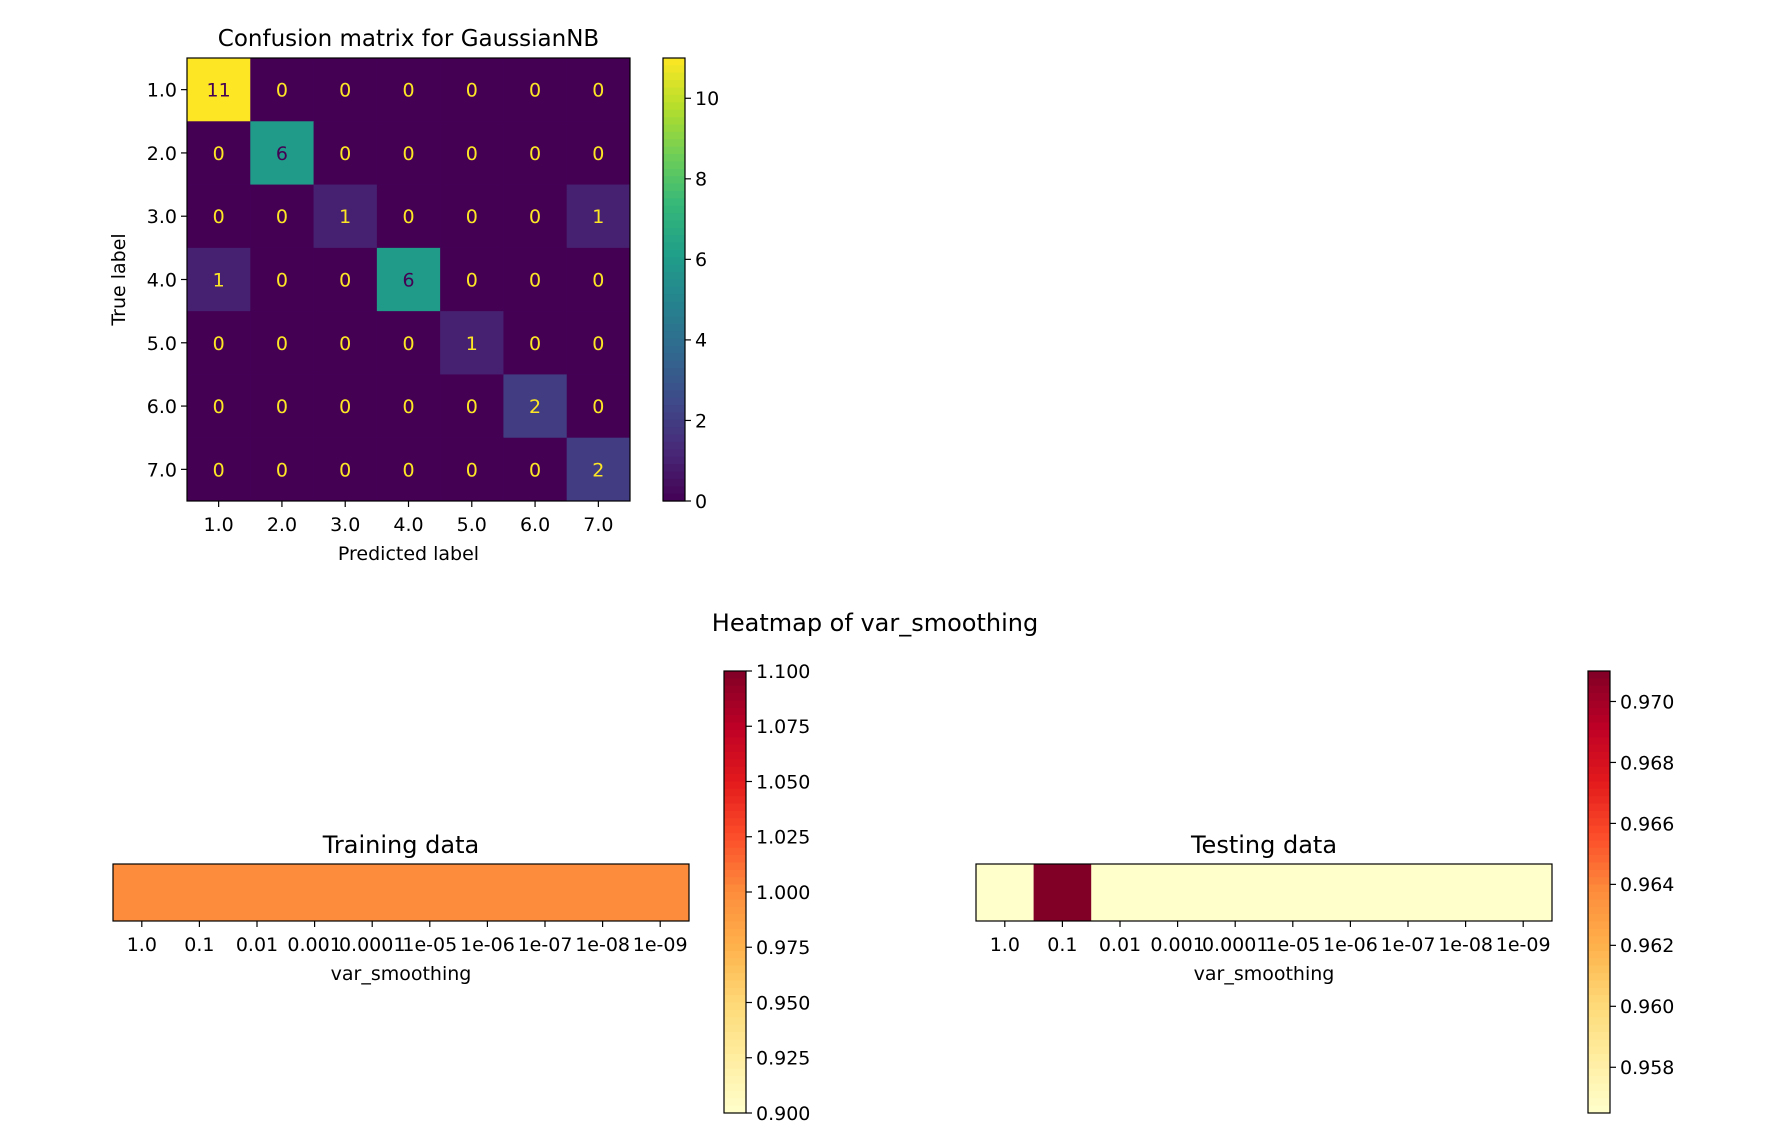 The height and width of the screenshot is (1142, 1780). Describe the element at coordinates (372, 945) in the screenshot. I see `x-tick-label: 0.0001` at that location.